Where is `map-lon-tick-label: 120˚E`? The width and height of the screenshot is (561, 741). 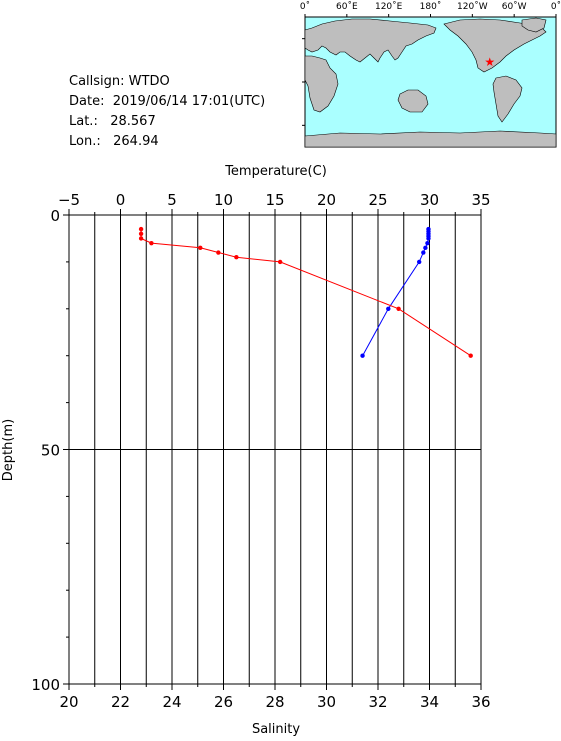
map-lon-tick-label: 120˚E is located at coordinates (389, 6).